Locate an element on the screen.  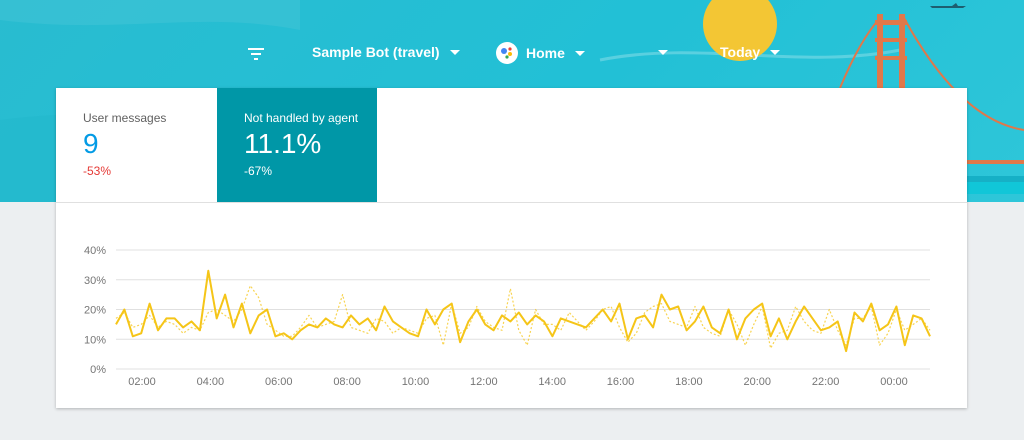
google-assistant-icon is located at coordinates (507, 53).